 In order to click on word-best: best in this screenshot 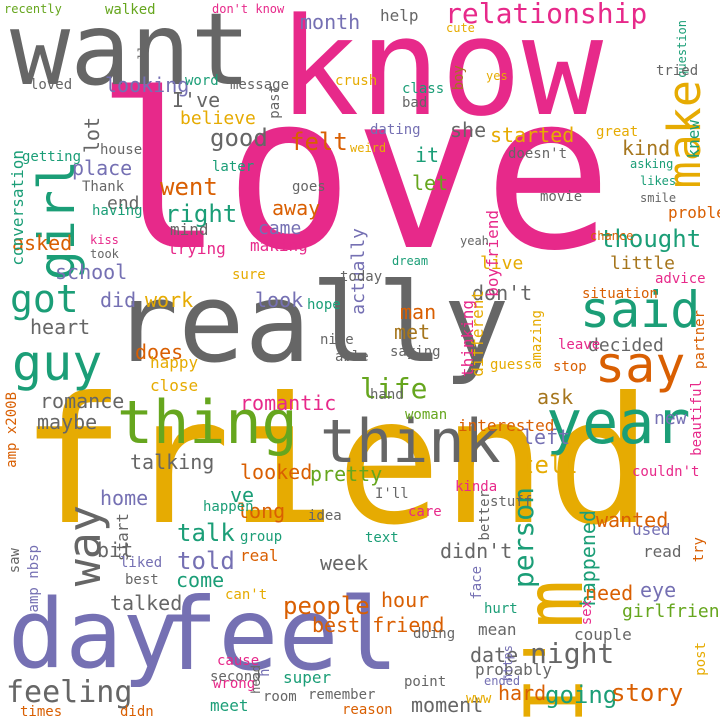, I will do `click(142, 580)`.